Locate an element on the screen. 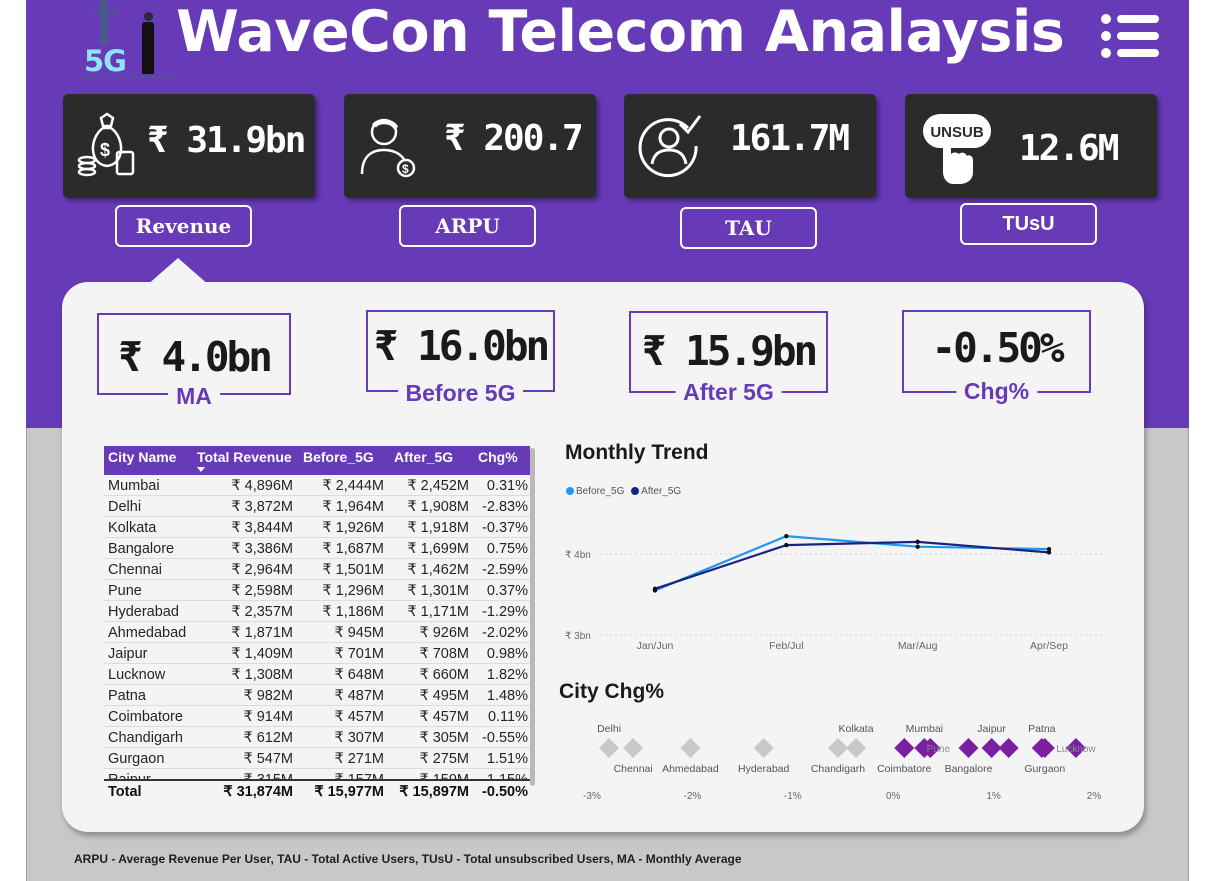 This screenshot has height=881, width=1211. cell-total-revenue: ₹ 3,386M is located at coordinates (262, 549).